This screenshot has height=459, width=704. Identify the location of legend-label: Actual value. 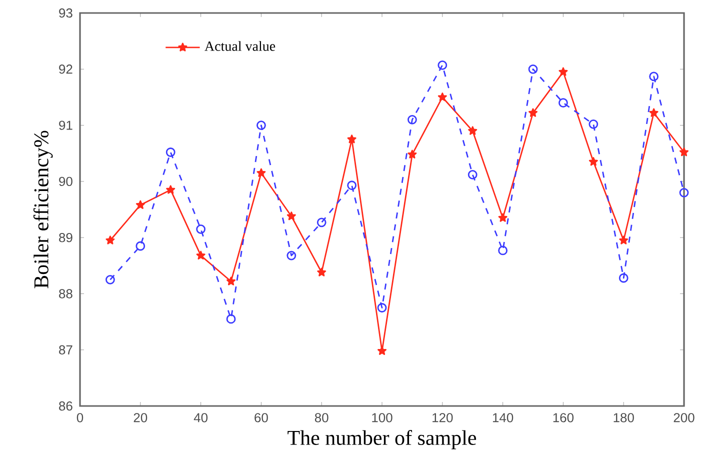
(240, 46).